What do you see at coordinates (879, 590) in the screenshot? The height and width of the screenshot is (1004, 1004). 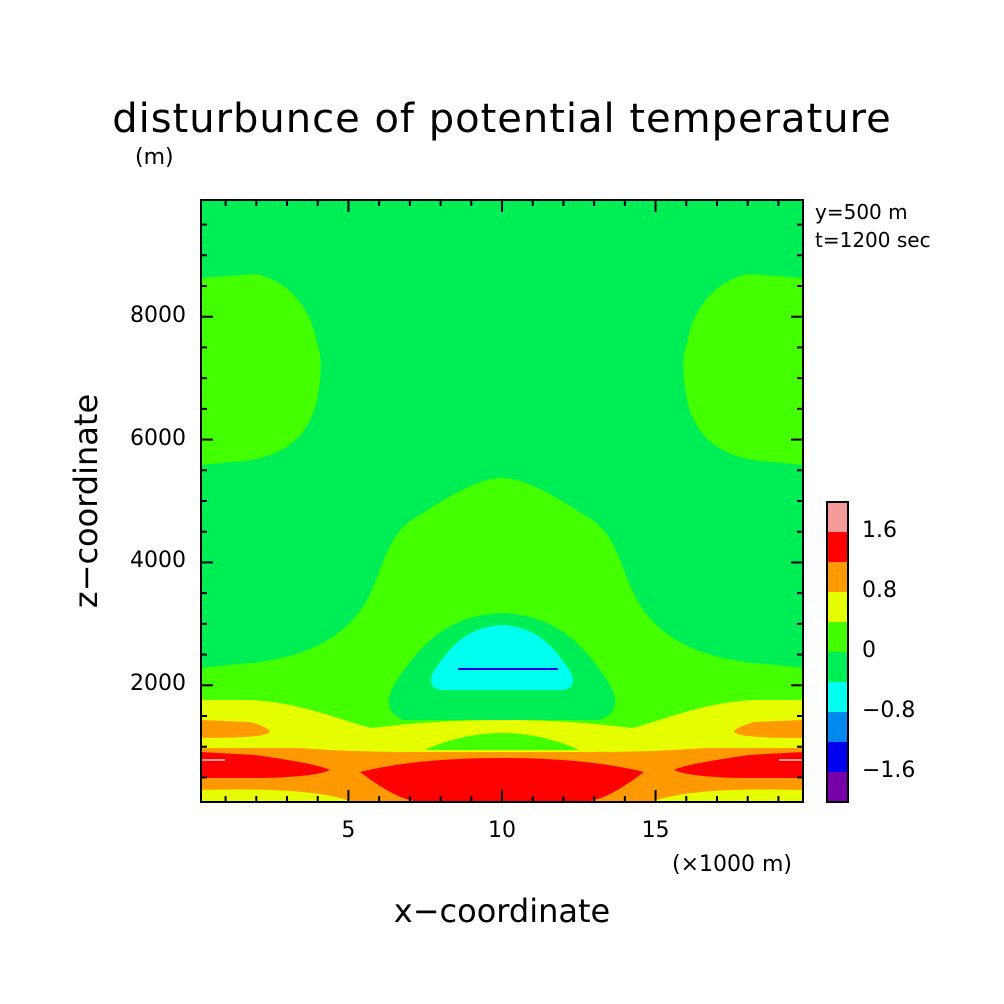 I see `colorbar-label: 0.8` at bounding box center [879, 590].